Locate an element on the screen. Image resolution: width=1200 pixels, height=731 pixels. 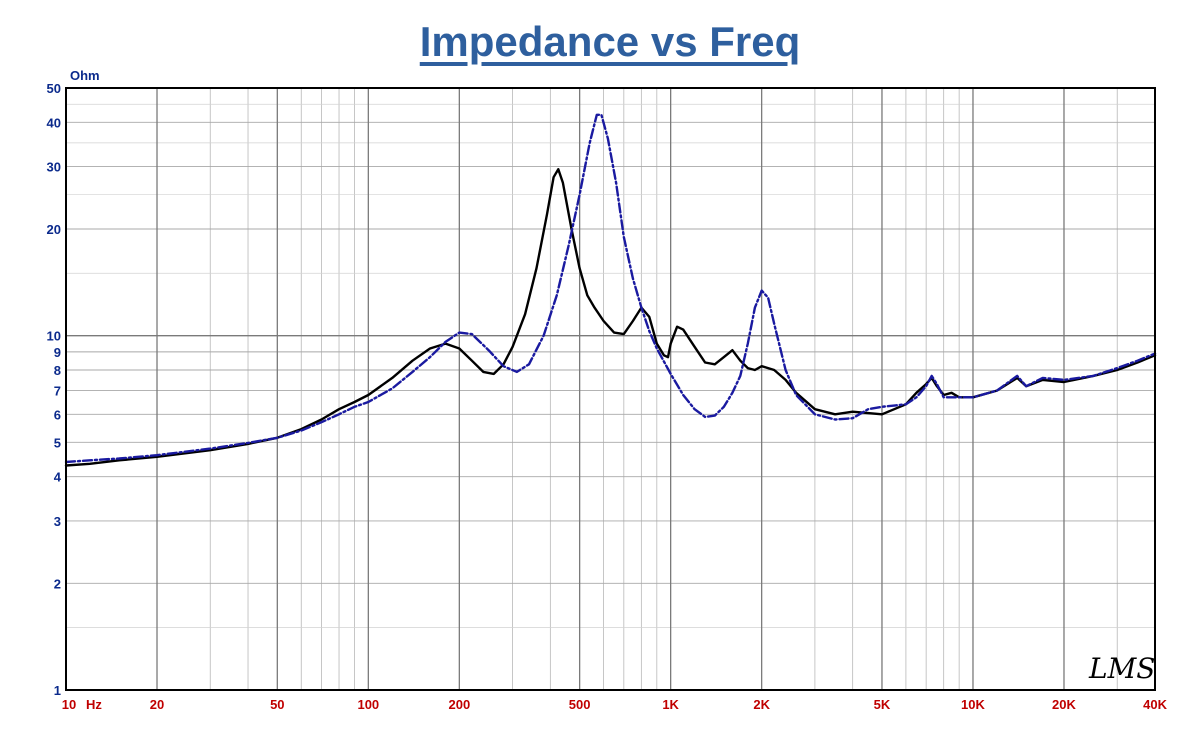
y-tick-label: 4 is located at coordinates (58, 477).